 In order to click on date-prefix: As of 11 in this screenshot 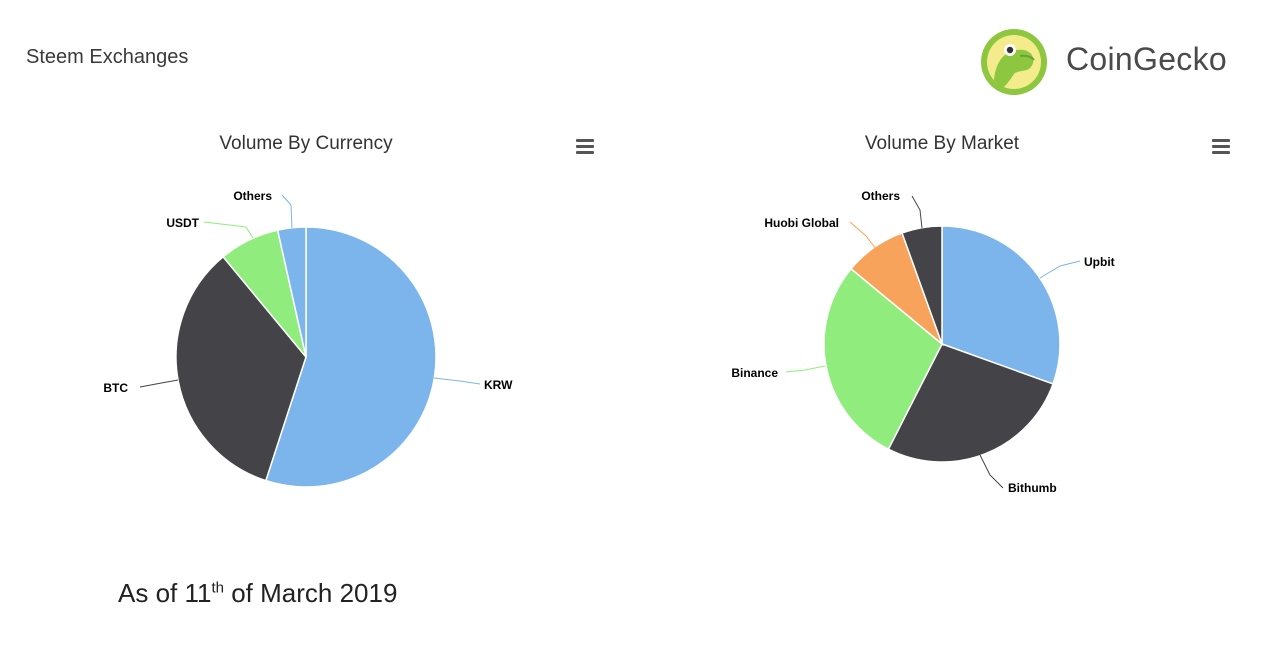, I will do `click(165, 593)`.